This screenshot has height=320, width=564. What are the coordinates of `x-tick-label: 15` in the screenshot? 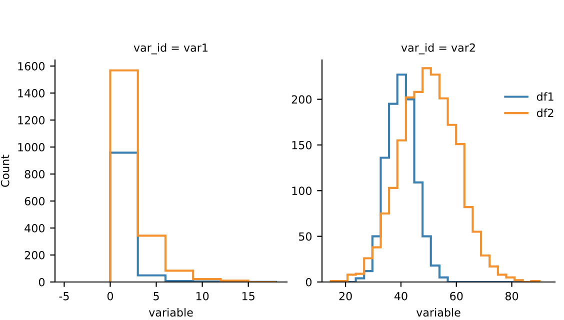 It's located at (248, 296).